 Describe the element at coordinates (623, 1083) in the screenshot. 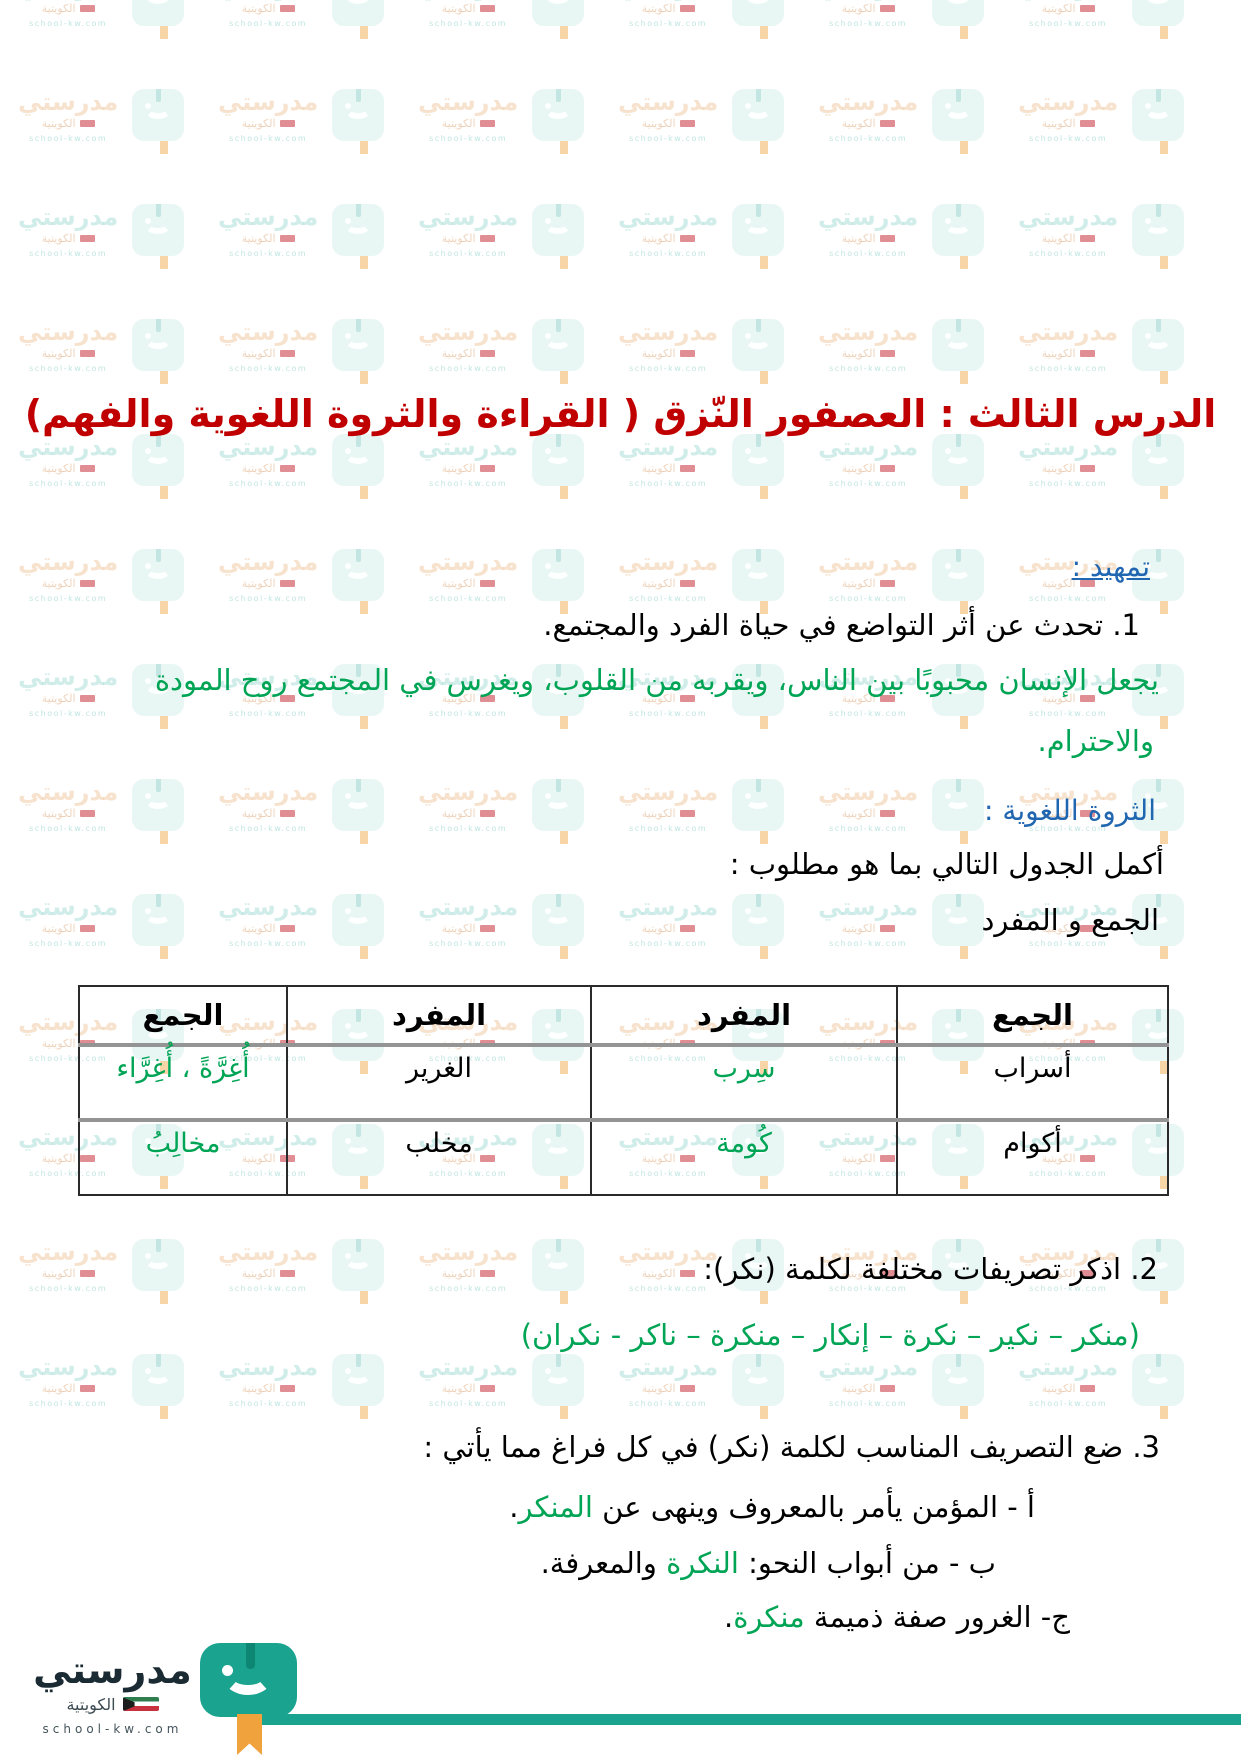

I see `table-row: أسراب سِرب الغرير أُغِرَّةً ، أُغِرَّاء` at that location.